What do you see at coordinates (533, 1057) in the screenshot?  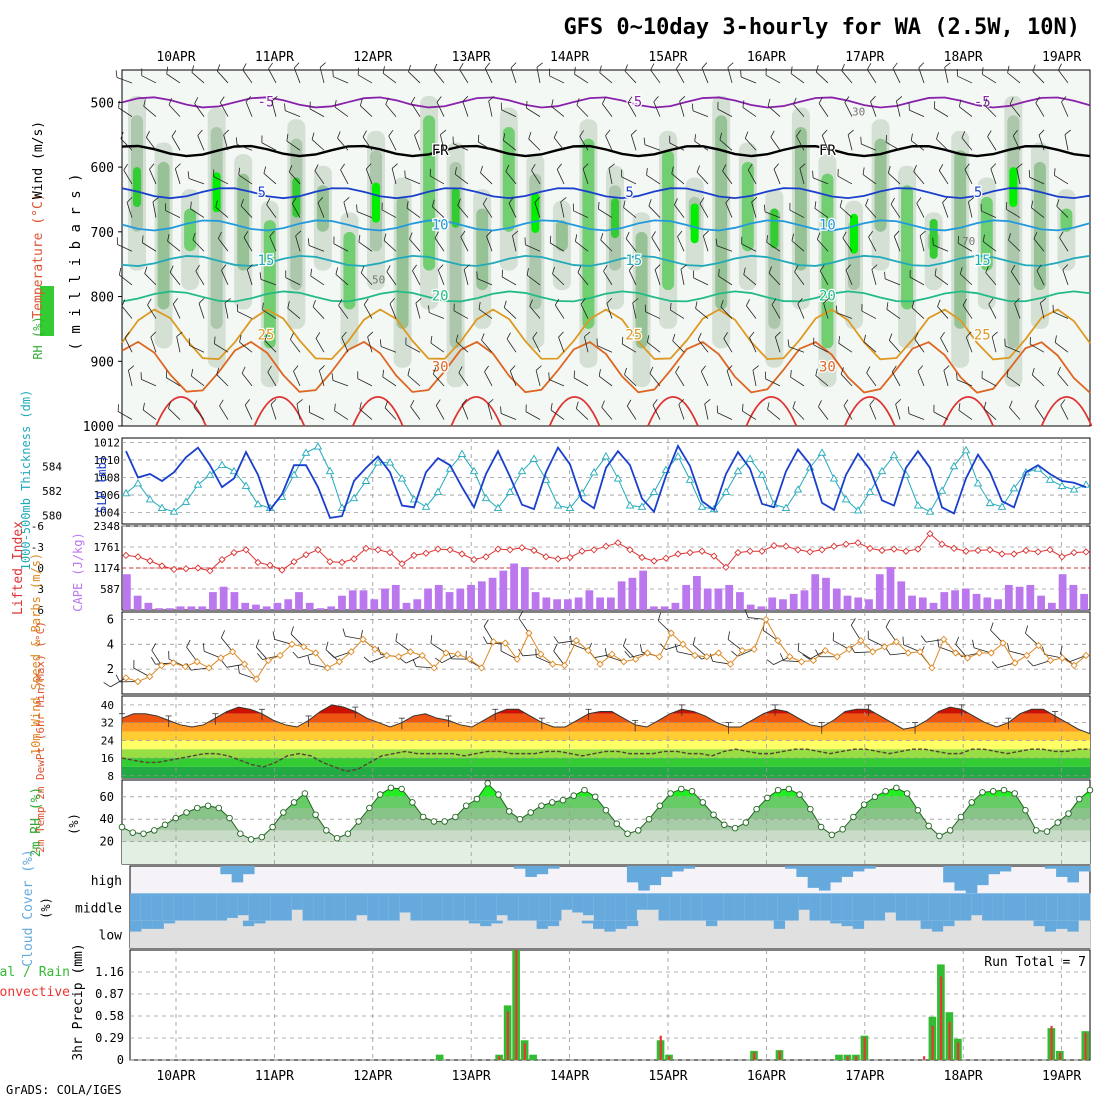 I see `precip-total-bar` at bounding box center [533, 1057].